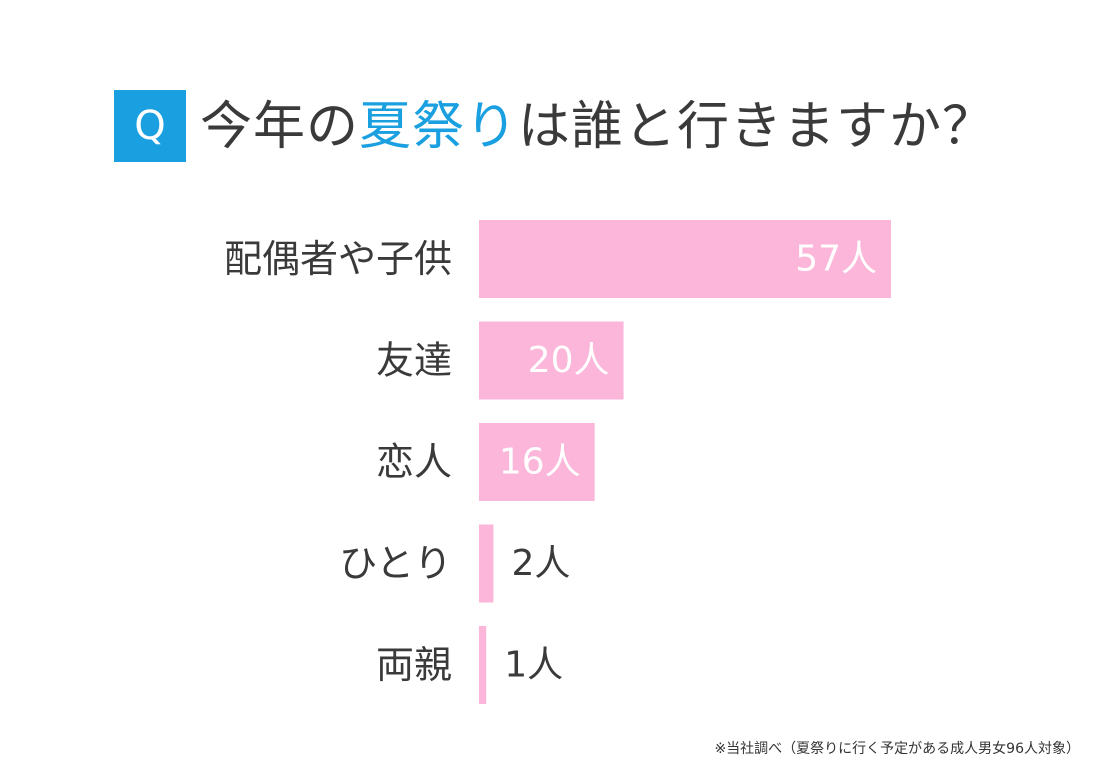  I want to click on data-label-4: 2人, so click(540, 563).